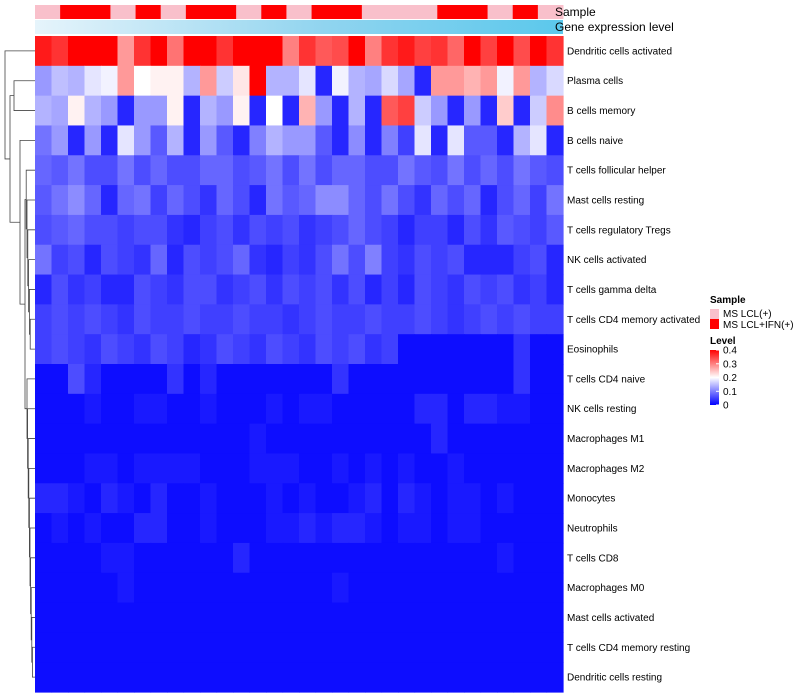 This screenshot has width=800, height=700. What do you see at coordinates (714, 377) in the screenshot?
I see `legend-level-colorbar` at bounding box center [714, 377].